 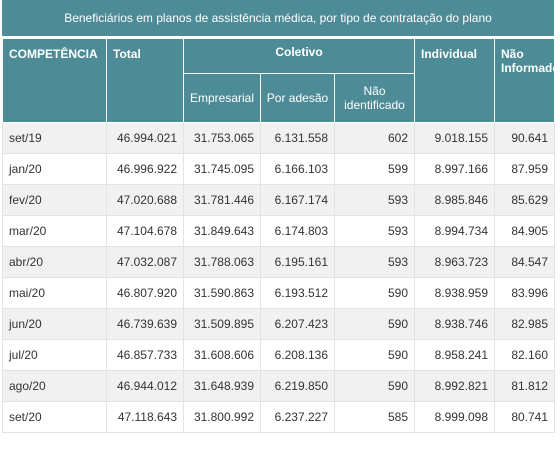 I want to click on cell-competencia: jan/20, so click(x=54, y=169).